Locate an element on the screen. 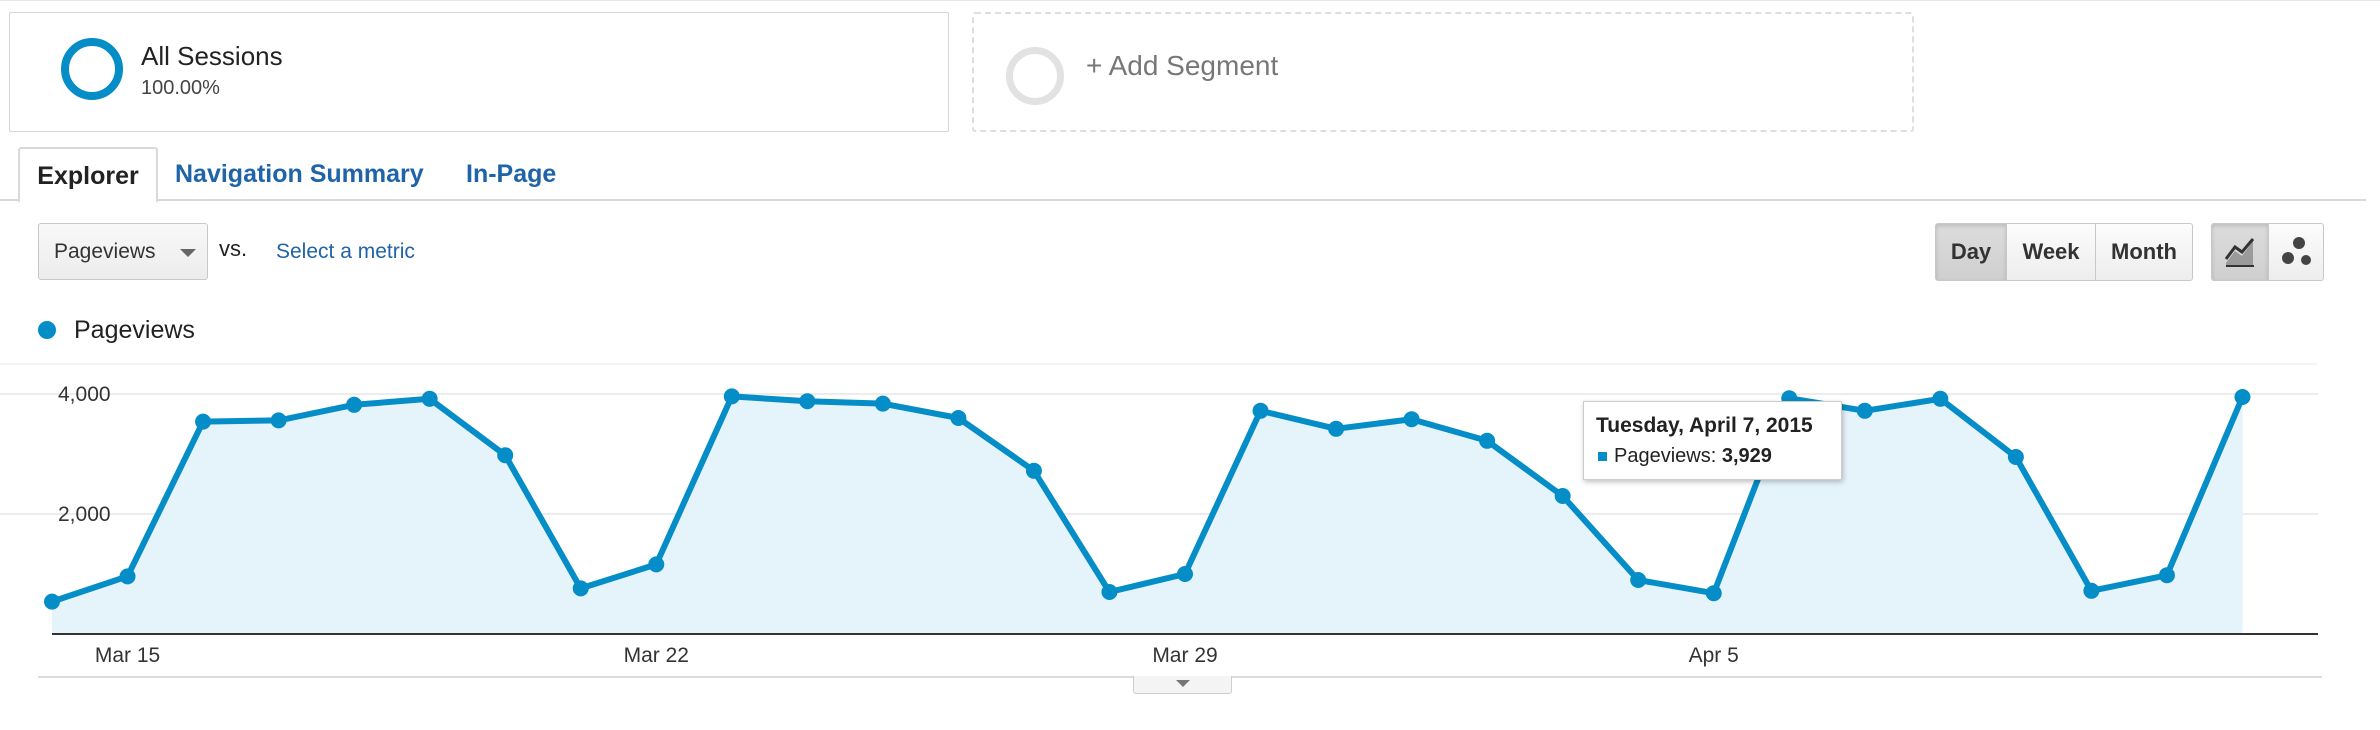  x-tick-label-4: Apr 5 is located at coordinates (1714, 655).